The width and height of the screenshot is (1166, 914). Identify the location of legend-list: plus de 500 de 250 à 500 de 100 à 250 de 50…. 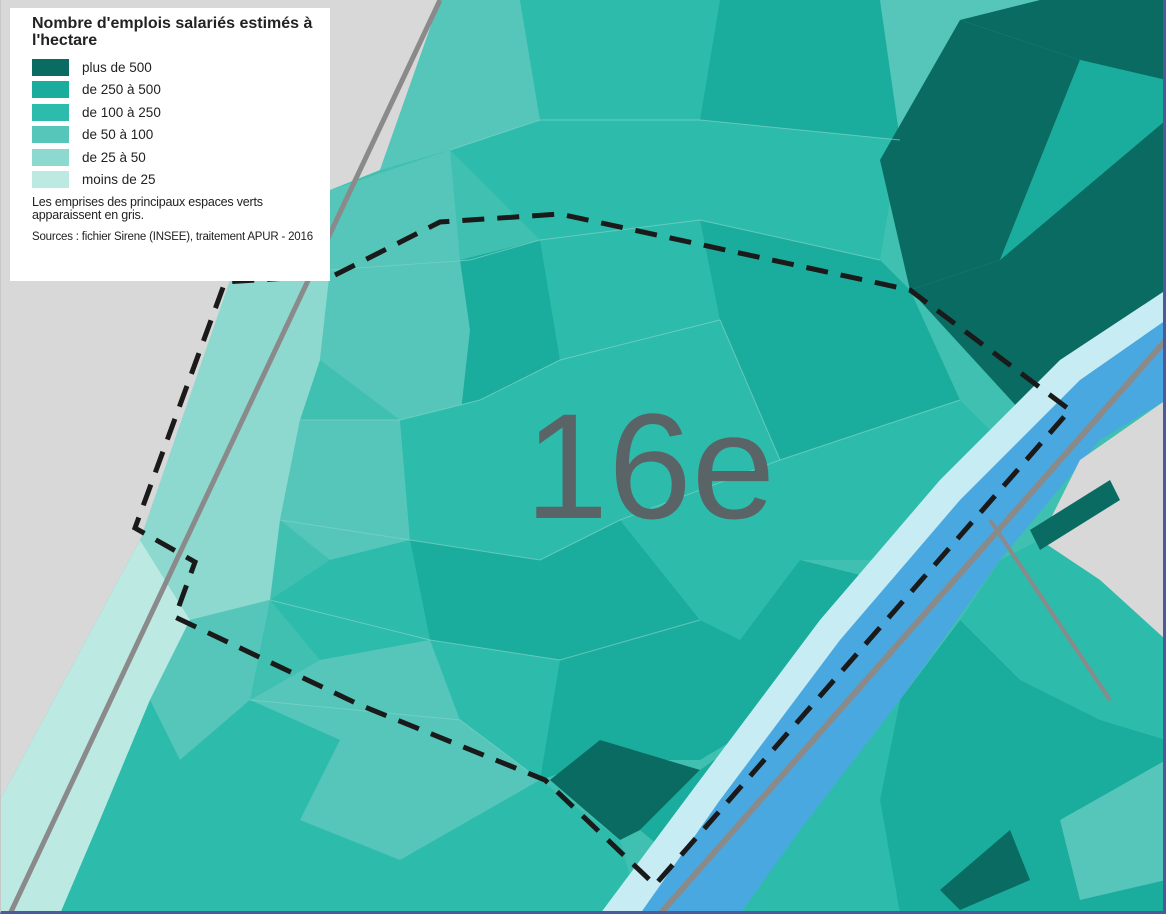
(177, 123).